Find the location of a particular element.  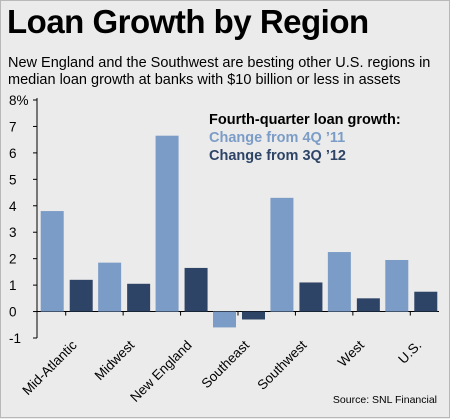

y-tick-label: -1 is located at coordinates (15, 338).